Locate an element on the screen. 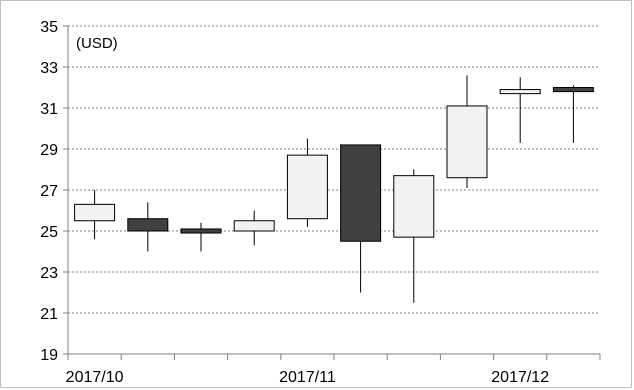  y-tick-label: 27 is located at coordinates (49, 191).